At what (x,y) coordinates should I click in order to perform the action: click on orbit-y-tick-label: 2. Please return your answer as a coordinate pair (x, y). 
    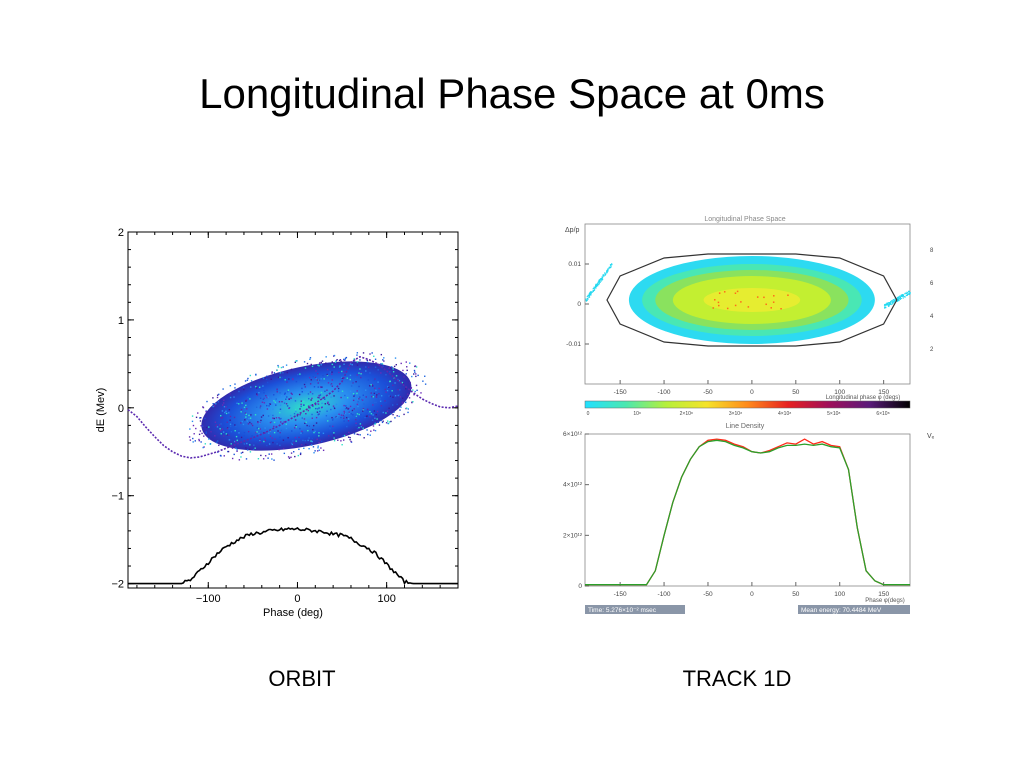
    Looking at the image, I should click on (121, 233).